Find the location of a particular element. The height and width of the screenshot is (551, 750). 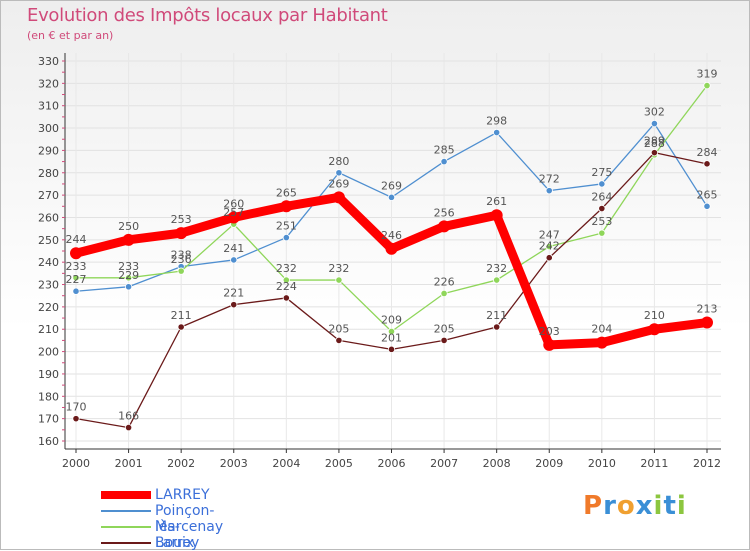

data-label: 226 is located at coordinates (444, 281).